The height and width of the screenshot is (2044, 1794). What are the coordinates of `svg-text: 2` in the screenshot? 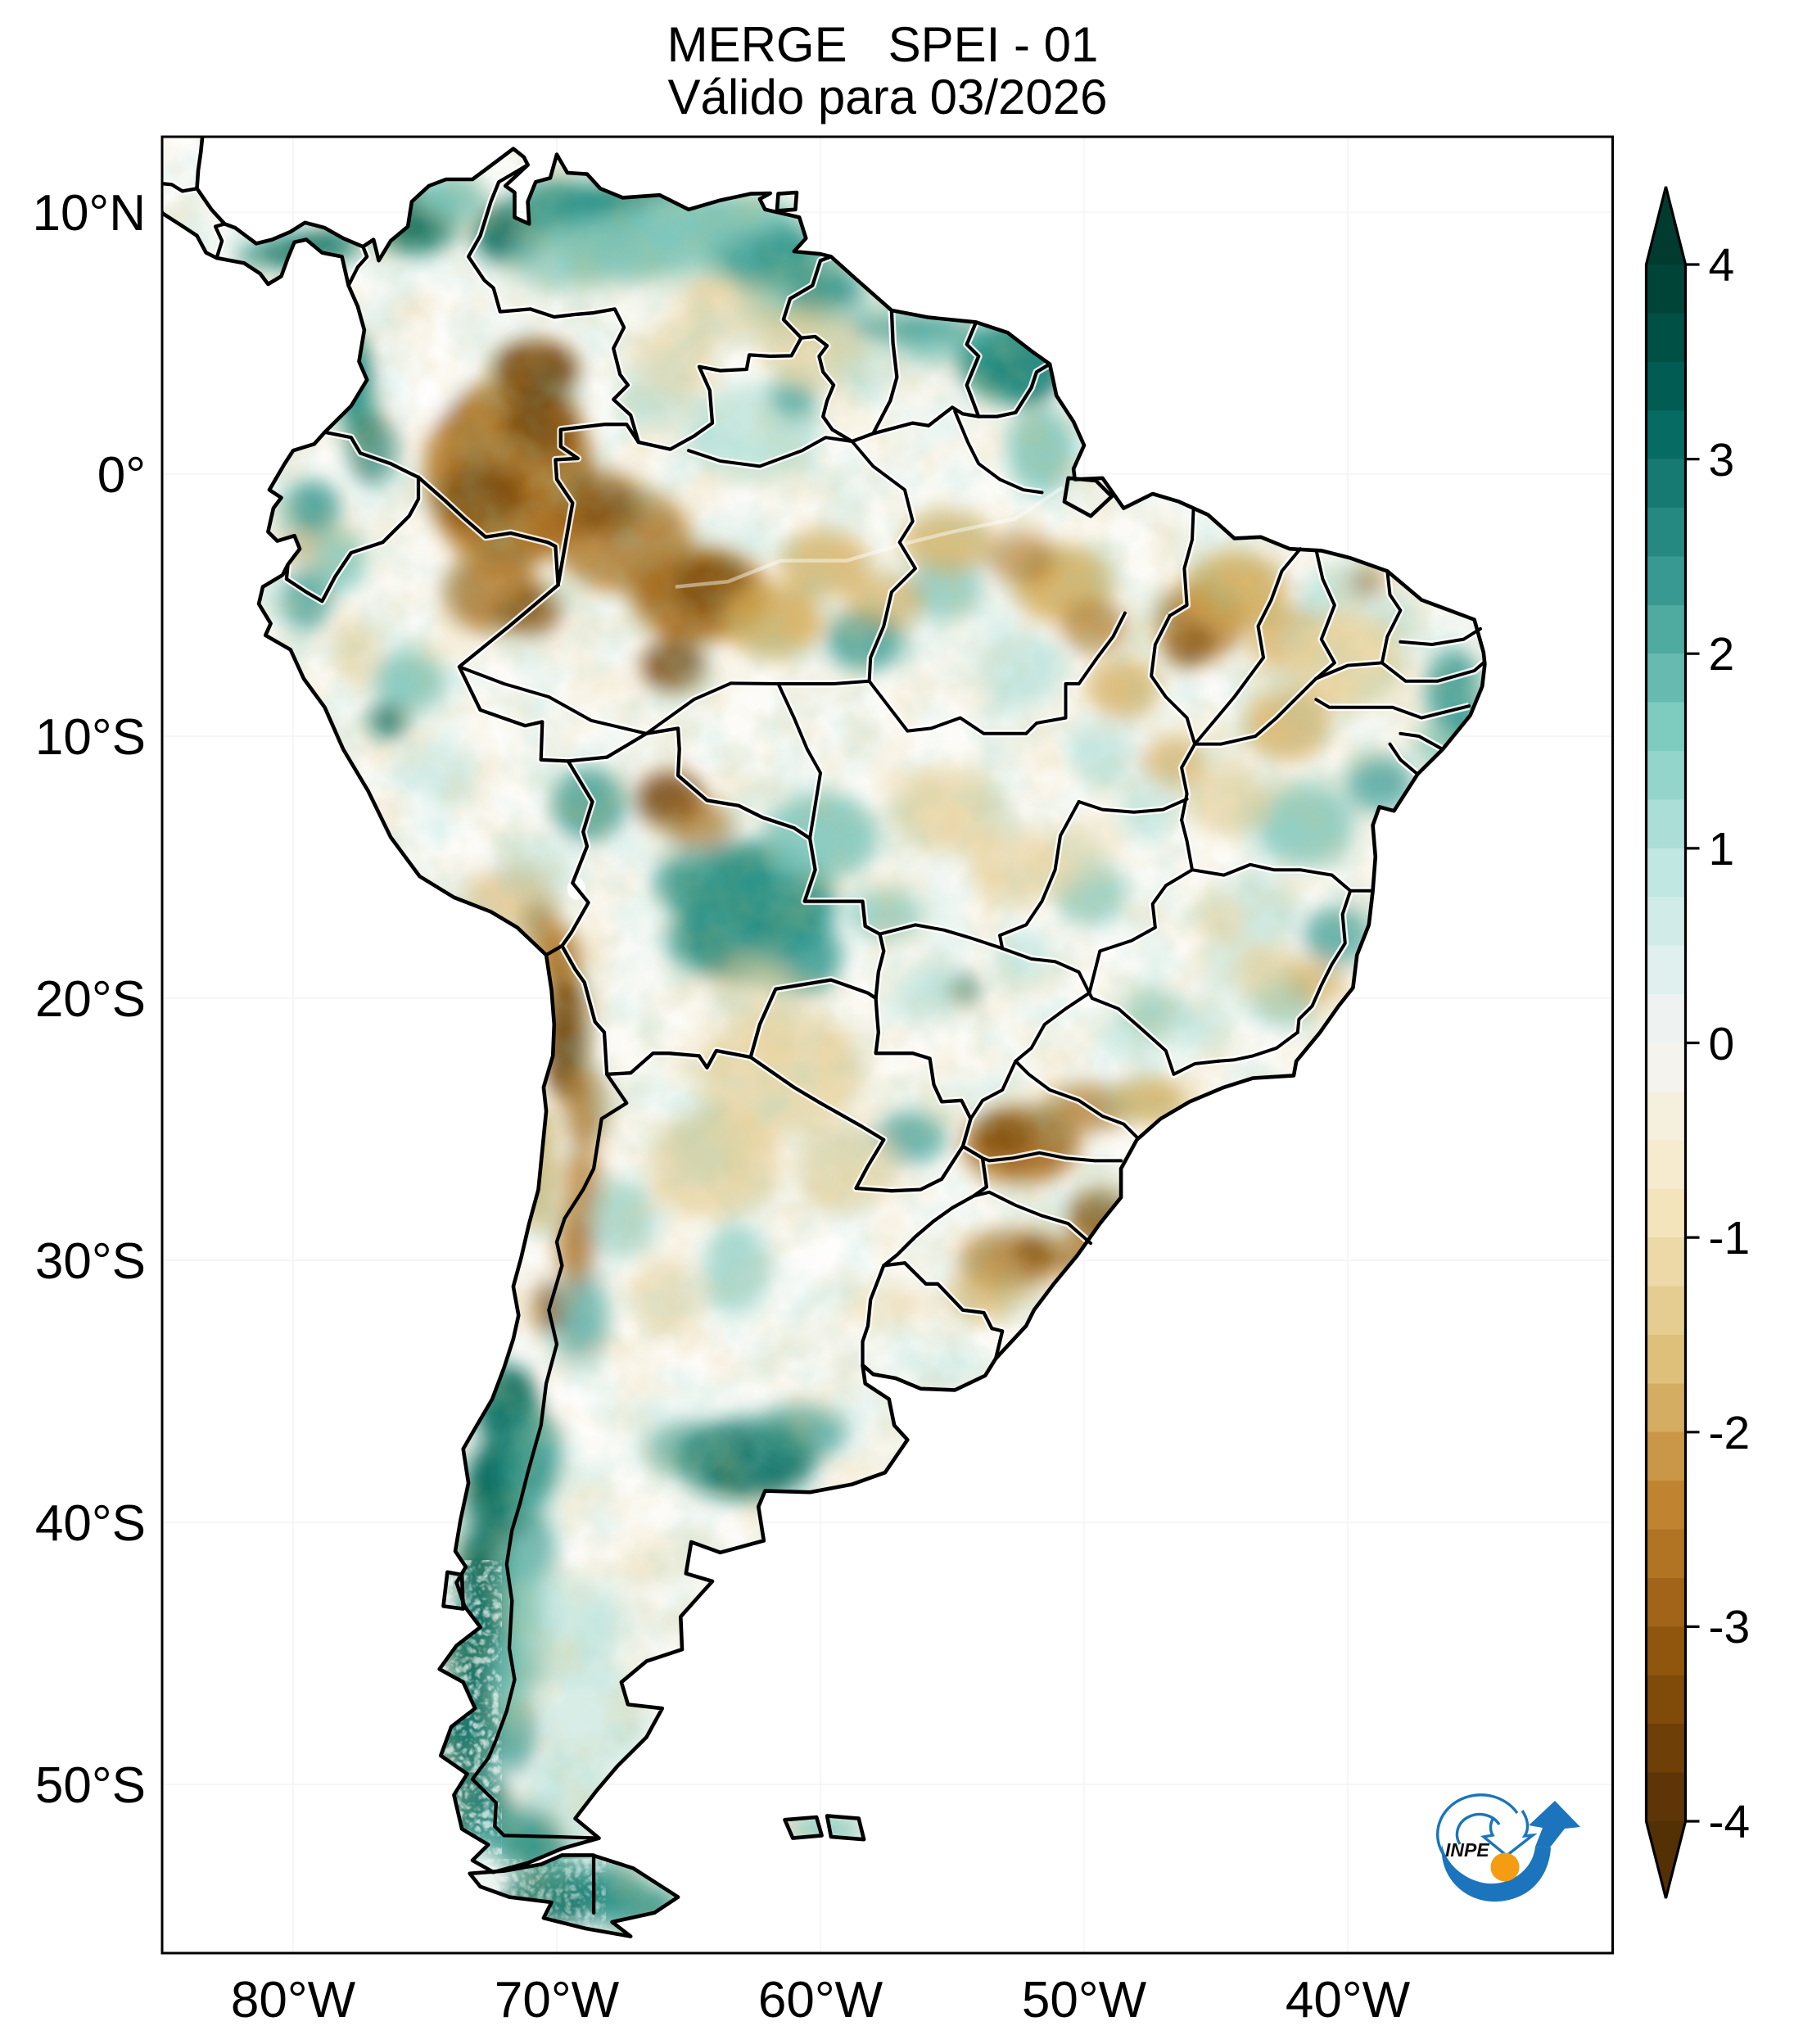 It's located at (1722, 654).